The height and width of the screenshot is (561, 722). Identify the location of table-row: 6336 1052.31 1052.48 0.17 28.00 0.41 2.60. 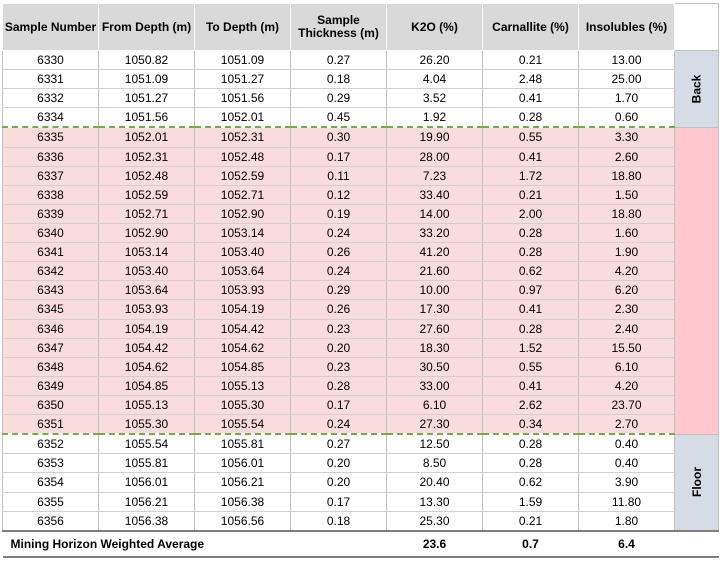
(360, 157).